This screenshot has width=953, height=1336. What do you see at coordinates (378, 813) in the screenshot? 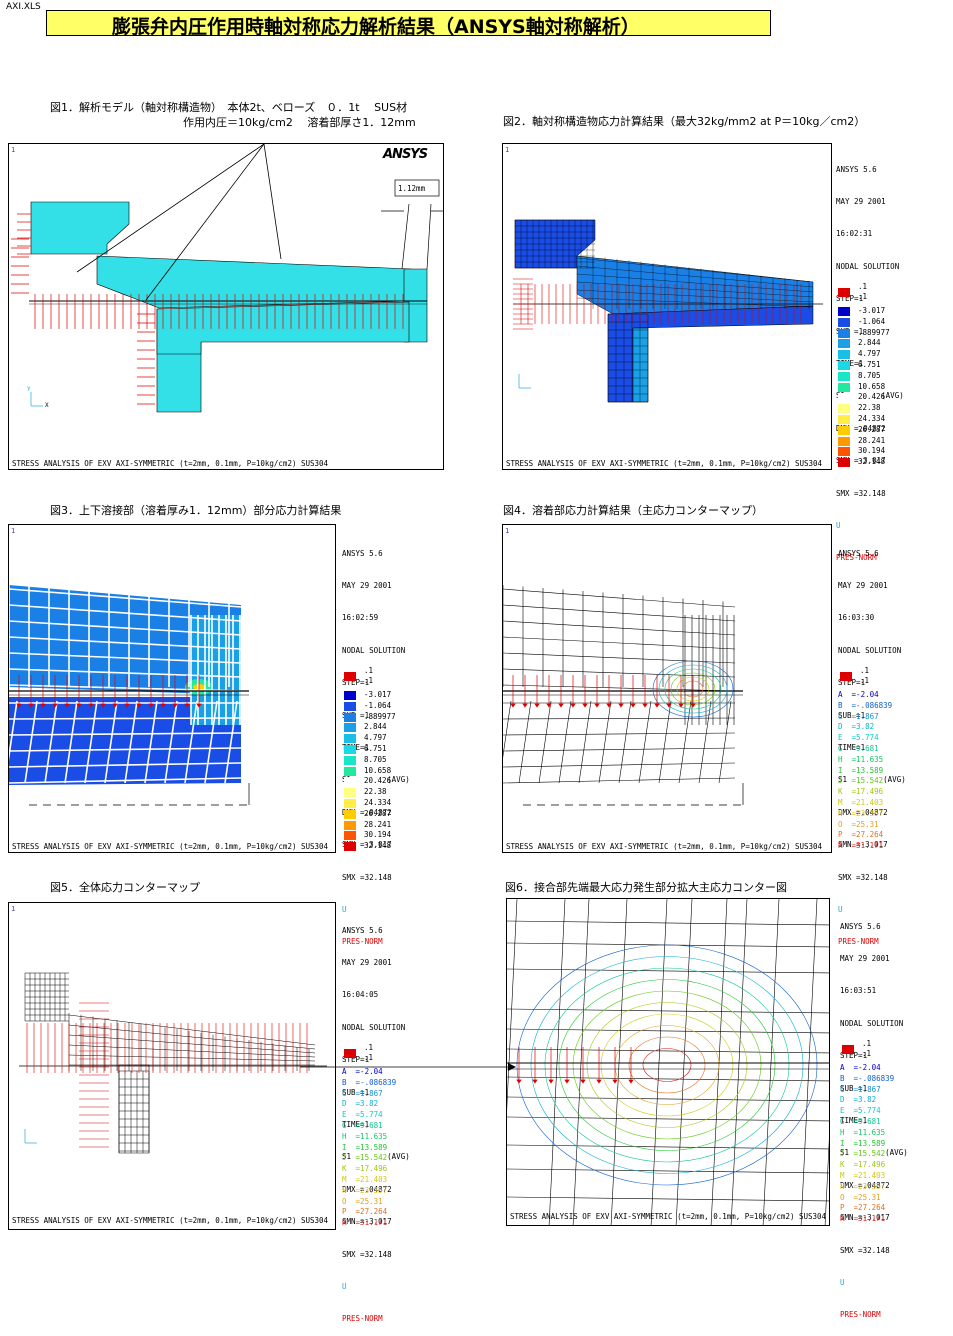
I see `band-value: 26.287` at bounding box center [378, 813].